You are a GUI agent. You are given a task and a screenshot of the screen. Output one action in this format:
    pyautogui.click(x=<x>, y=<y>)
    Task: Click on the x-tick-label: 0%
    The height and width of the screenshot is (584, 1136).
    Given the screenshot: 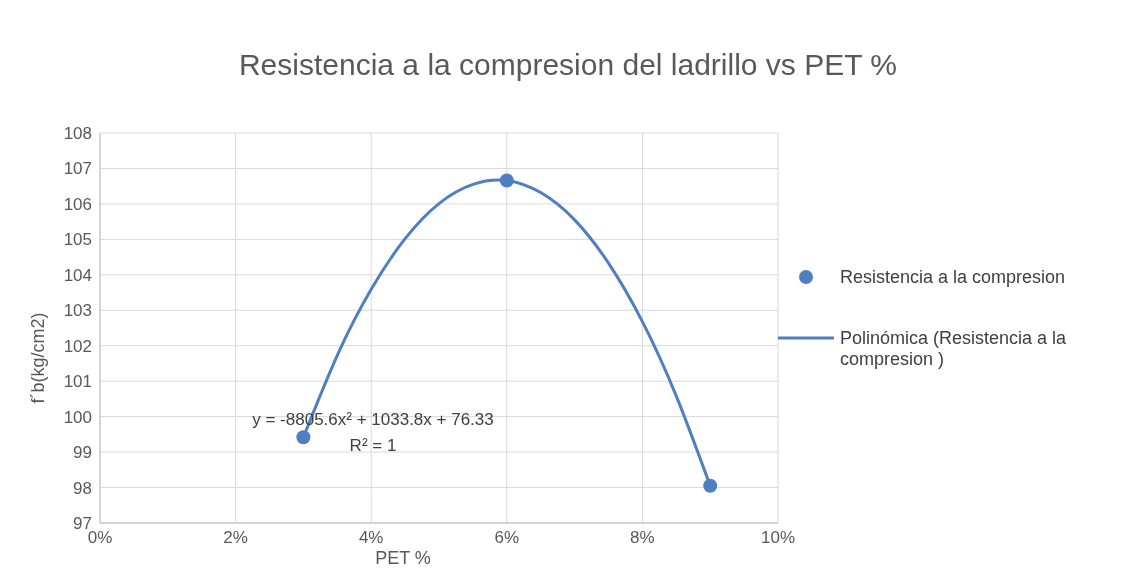 What is the action you would take?
    pyautogui.click(x=100, y=538)
    